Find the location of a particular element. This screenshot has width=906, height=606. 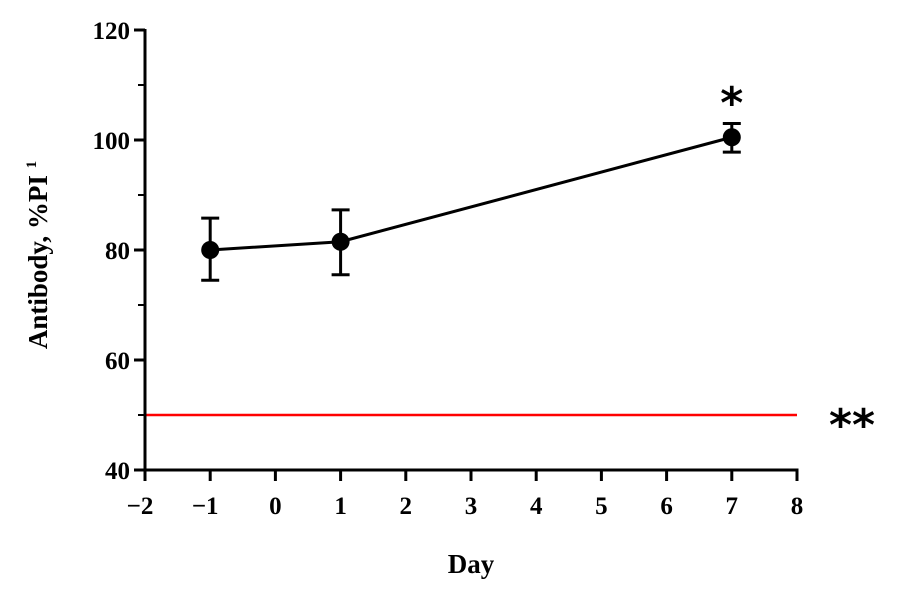

y-tick-label: 120 is located at coordinates (112, 31).